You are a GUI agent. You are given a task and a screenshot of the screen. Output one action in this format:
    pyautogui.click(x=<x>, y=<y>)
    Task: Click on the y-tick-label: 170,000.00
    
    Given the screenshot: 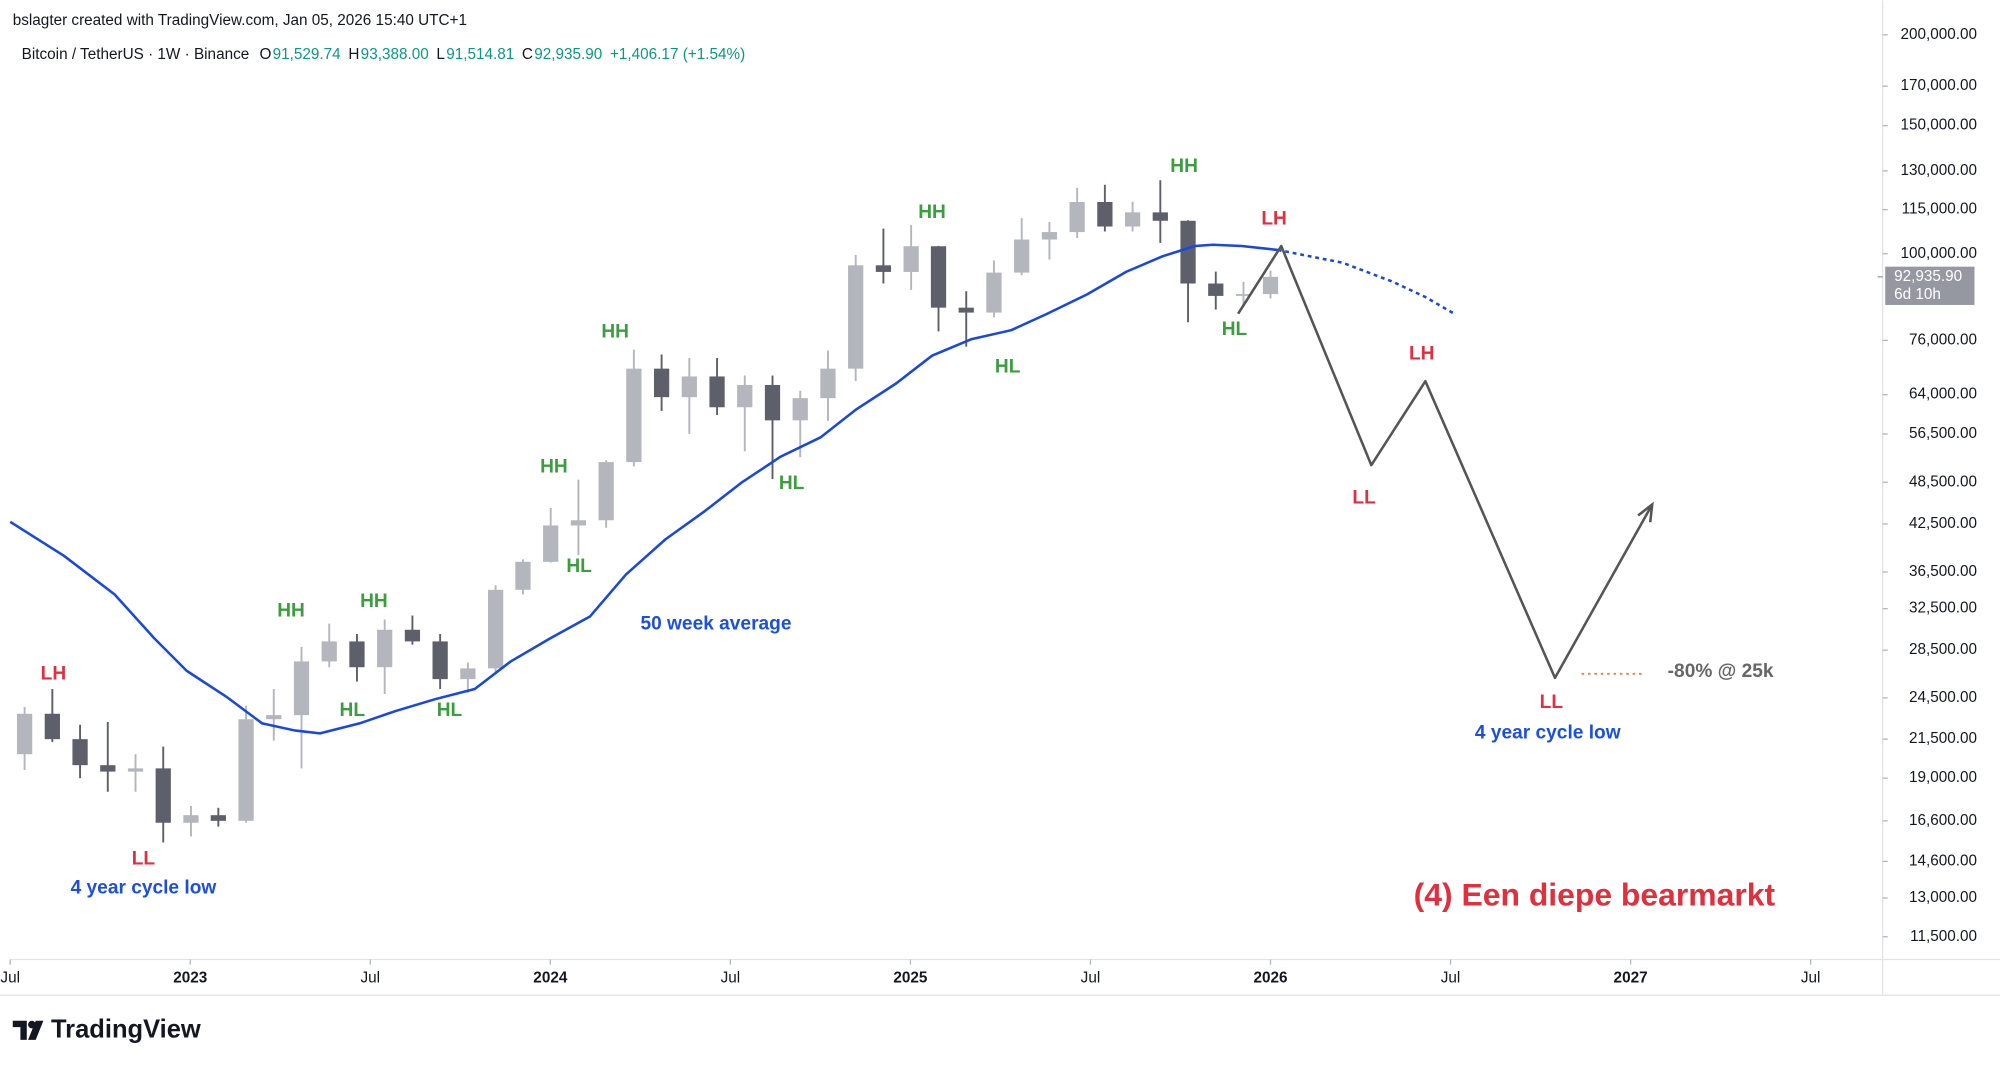 What is the action you would take?
    pyautogui.click(x=1938, y=85)
    